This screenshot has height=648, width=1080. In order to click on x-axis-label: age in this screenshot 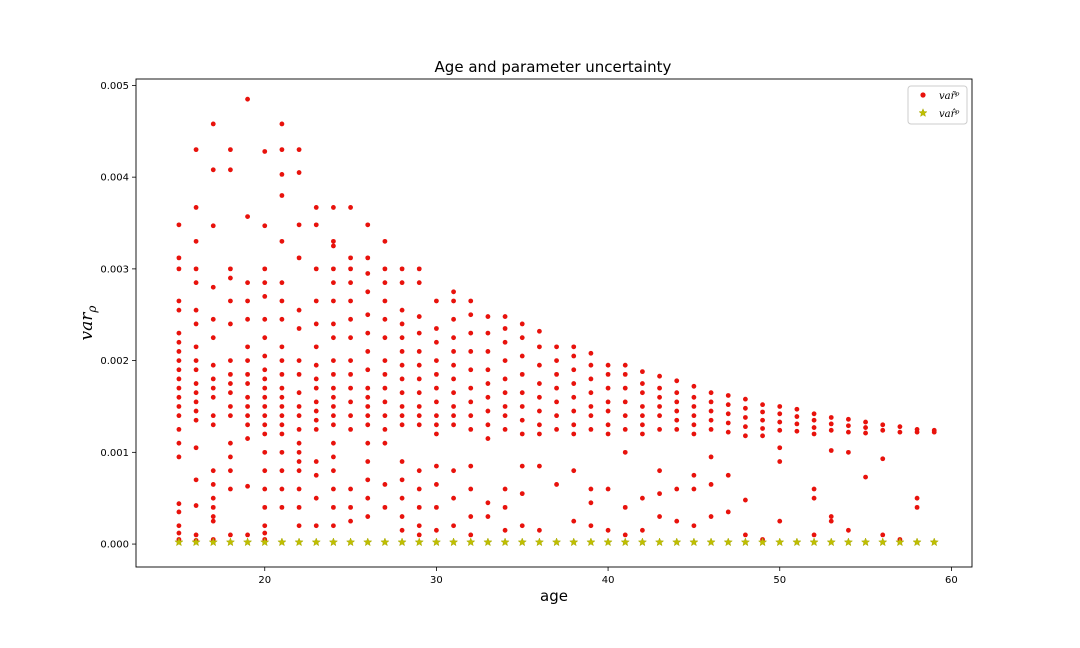, I will do `click(554, 596)`.